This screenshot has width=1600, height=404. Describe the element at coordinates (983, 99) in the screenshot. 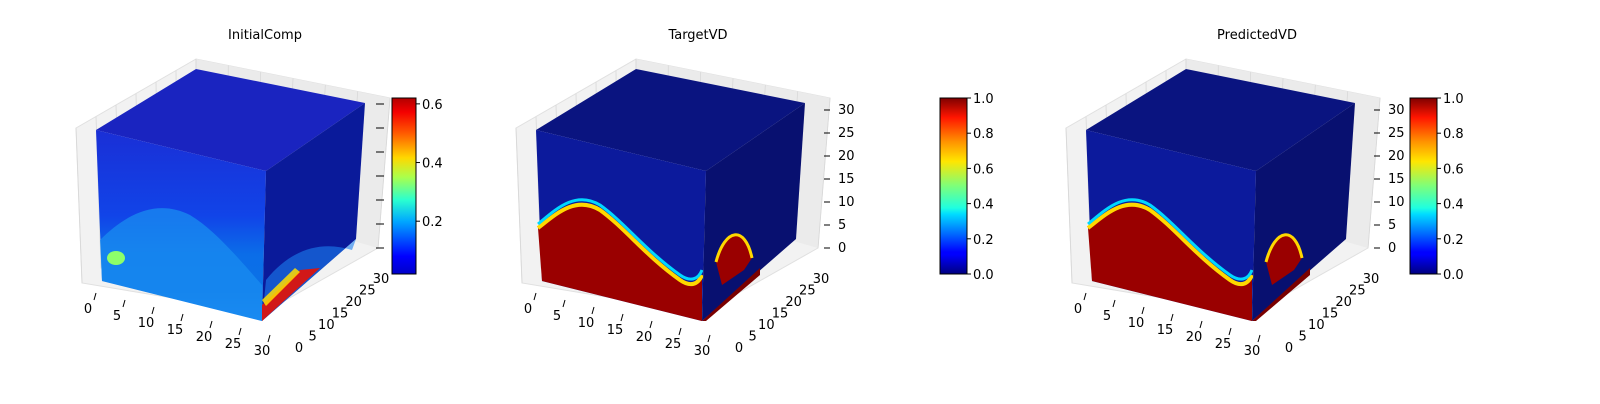

I see `colorbar-tick-label: 1.0` at that location.